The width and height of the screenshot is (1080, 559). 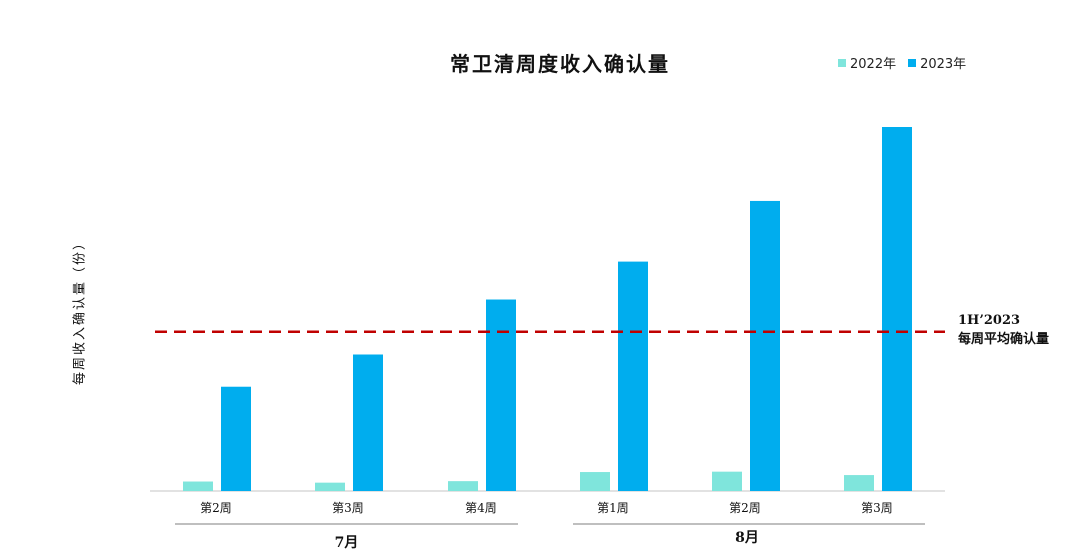 What do you see at coordinates (902, 62) in the screenshot?
I see `legend: 2022年 2023年` at bounding box center [902, 62].